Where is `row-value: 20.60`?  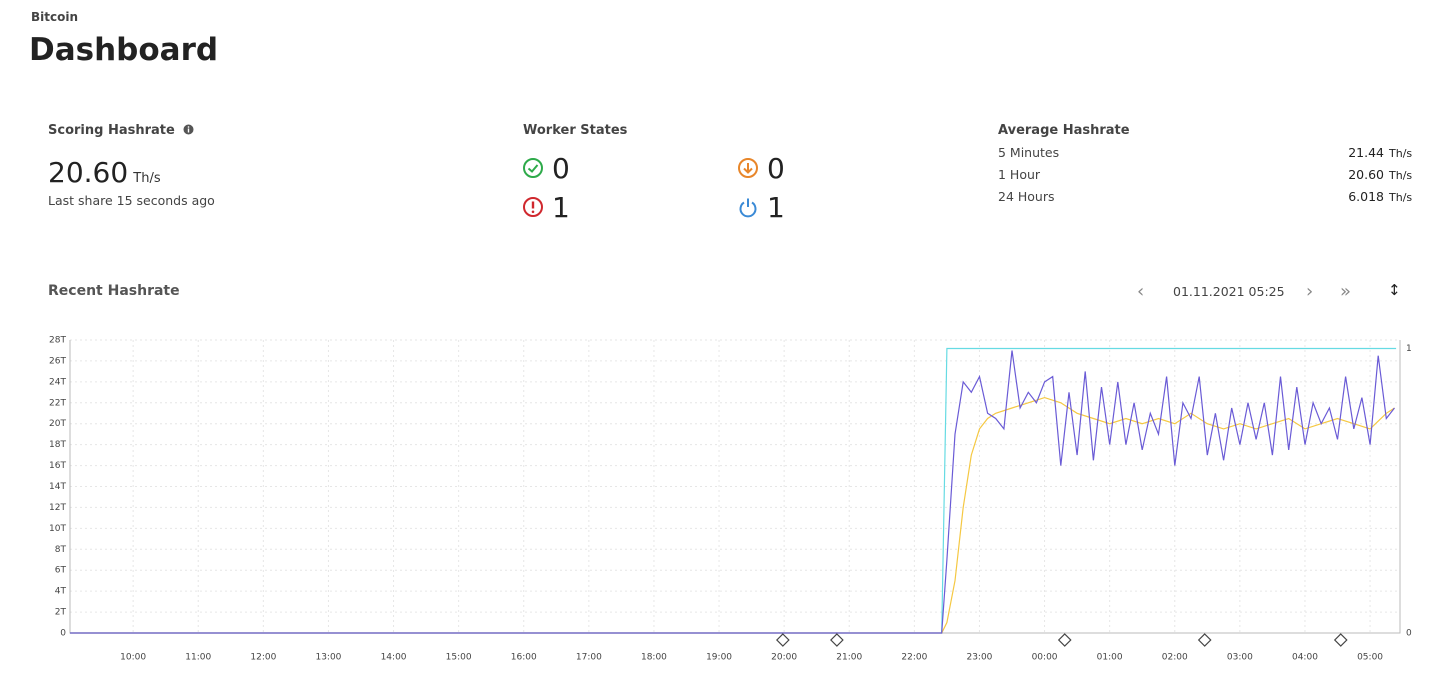
row-value: 20.60 is located at coordinates (1366, 174).